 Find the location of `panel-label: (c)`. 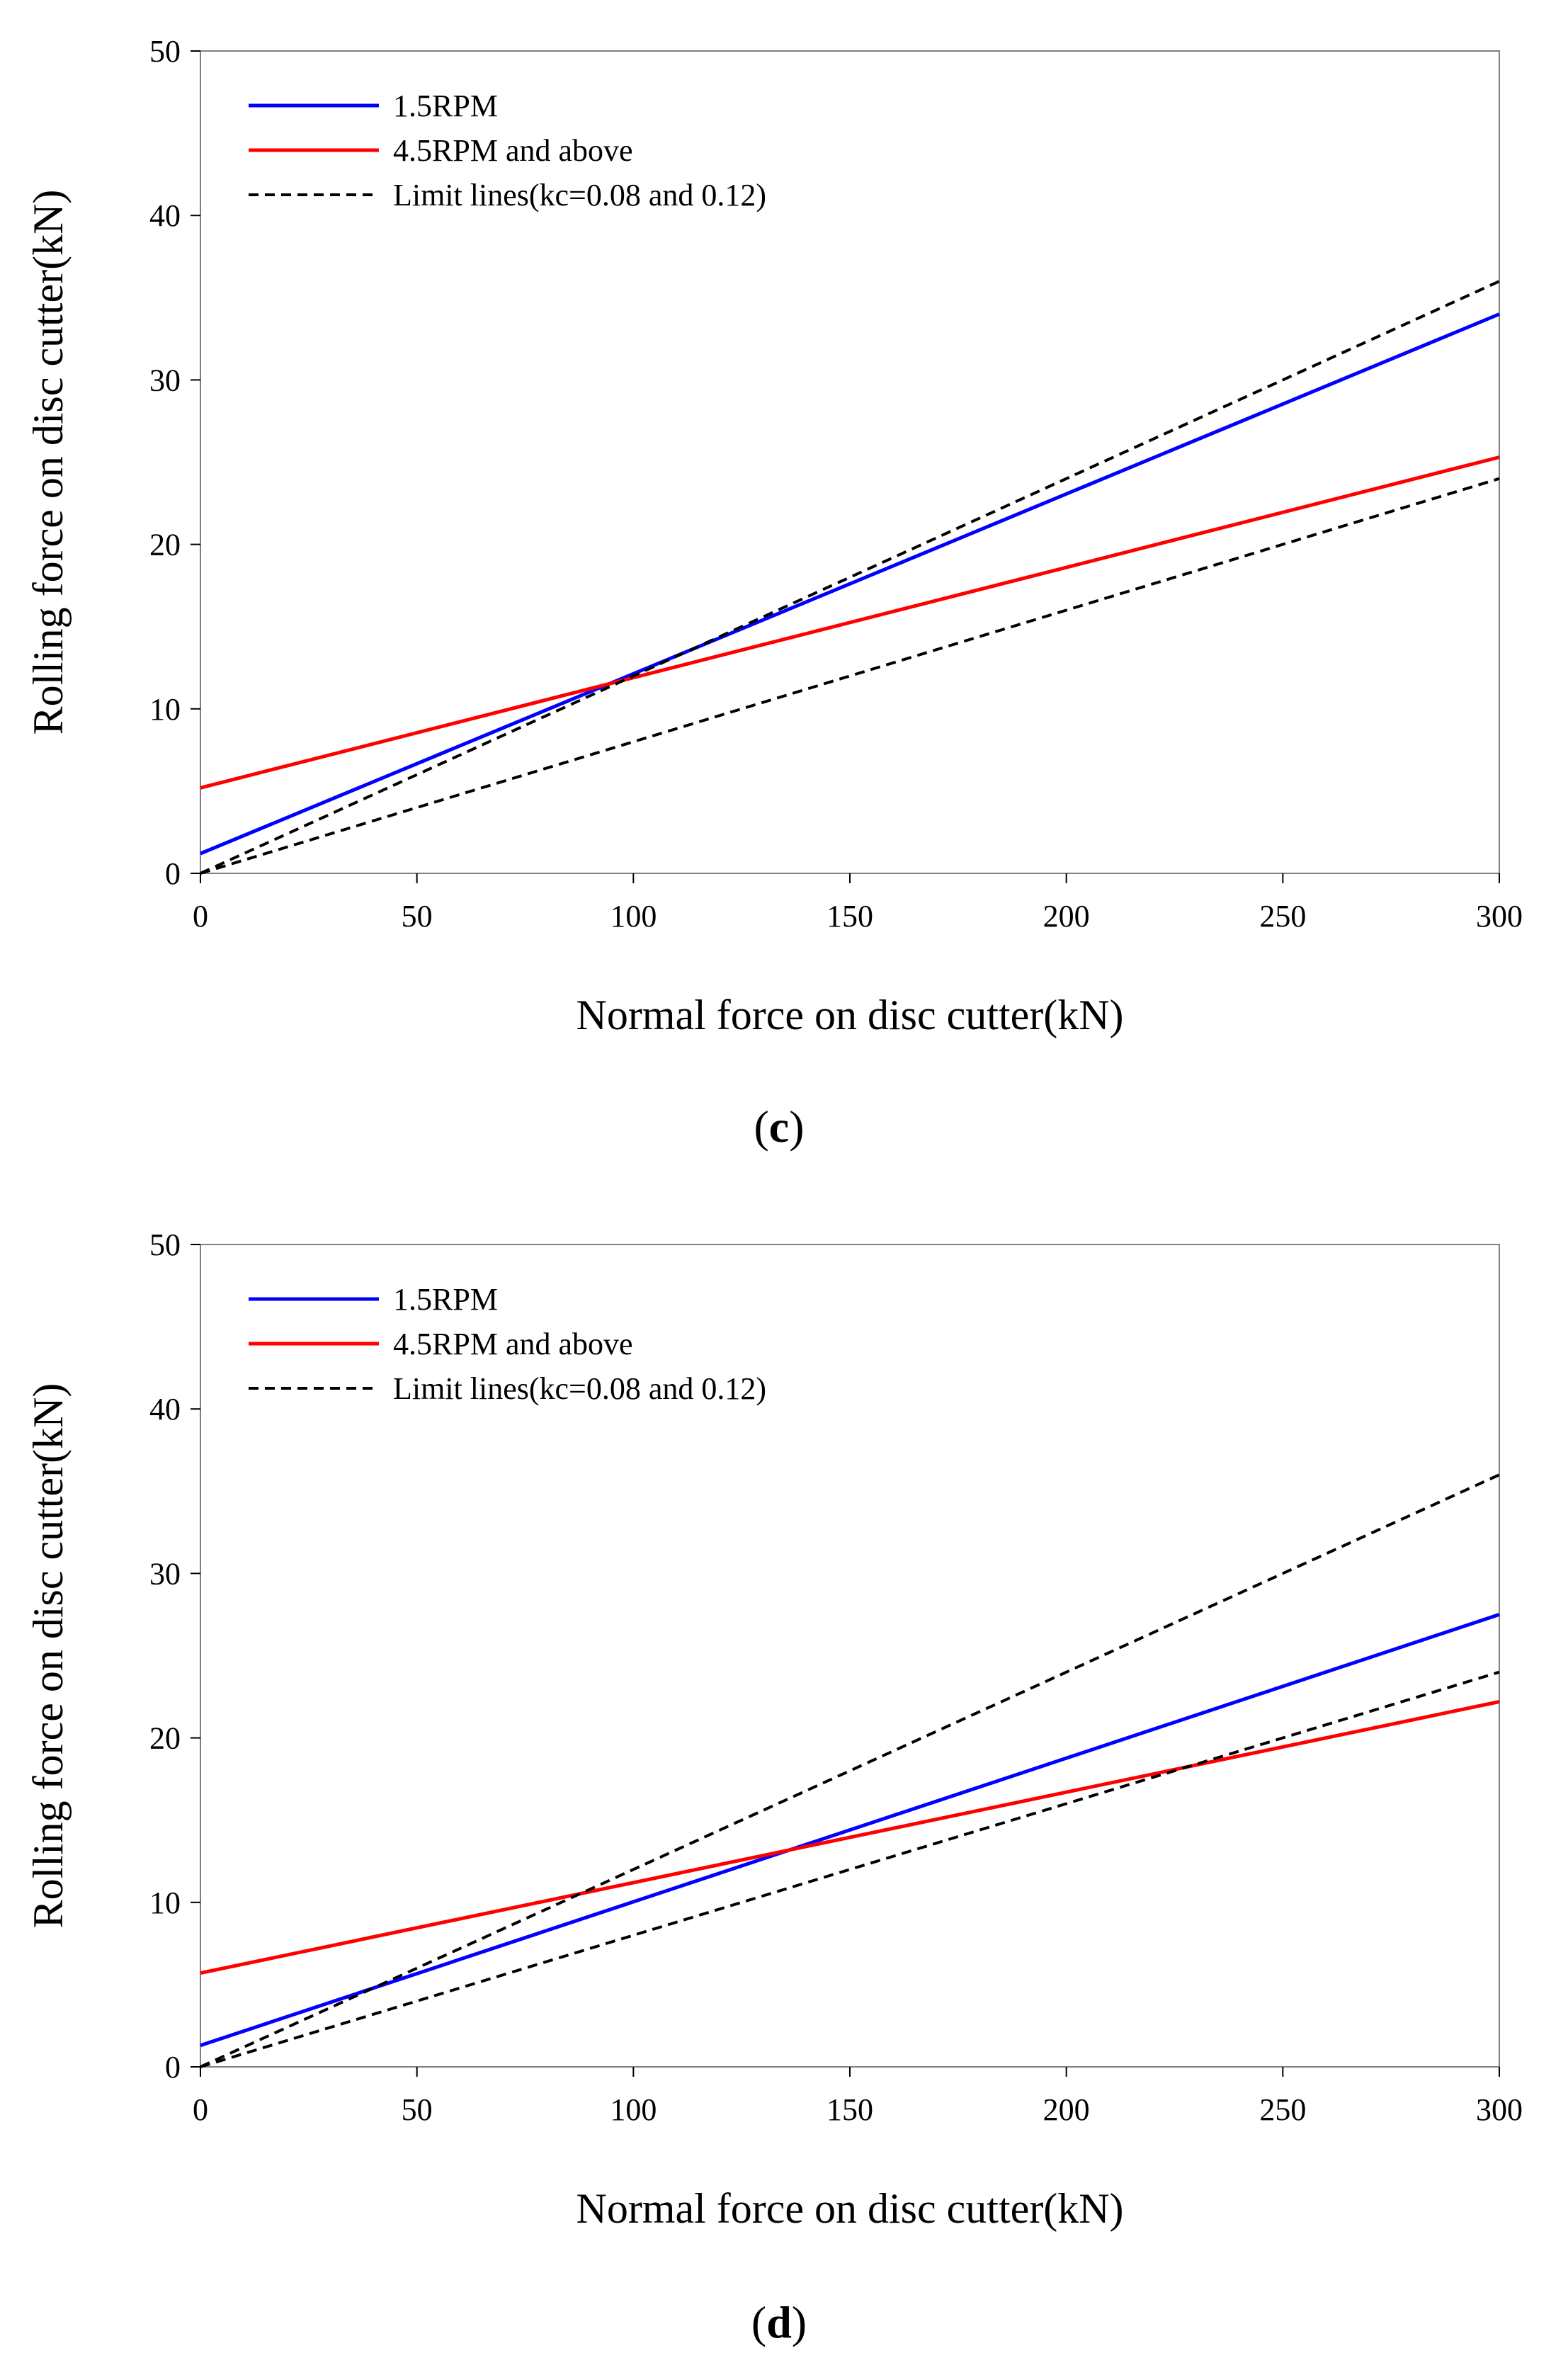

panel-label: (c) is located at coordinates (779, 1126).